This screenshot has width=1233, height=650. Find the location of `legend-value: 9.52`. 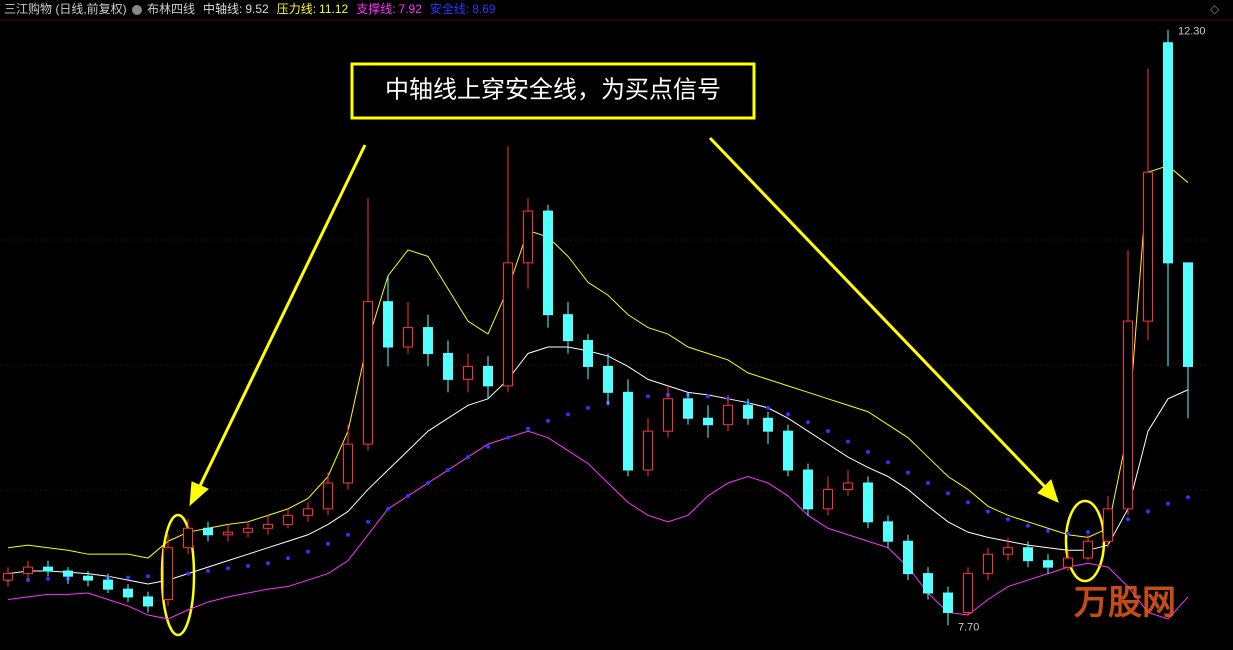

legend-value: 9.52 is located at coordinates (257, 9).